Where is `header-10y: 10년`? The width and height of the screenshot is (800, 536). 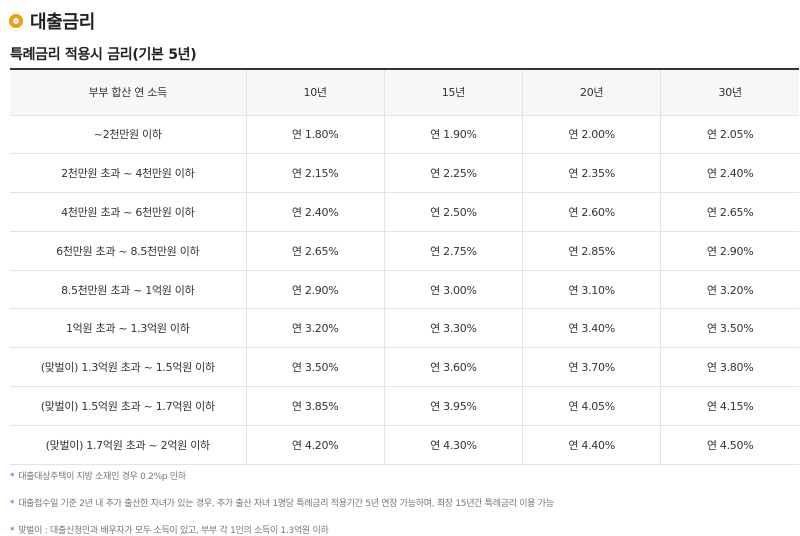
header-10y: 10년 is located at coordinates (315, 92).